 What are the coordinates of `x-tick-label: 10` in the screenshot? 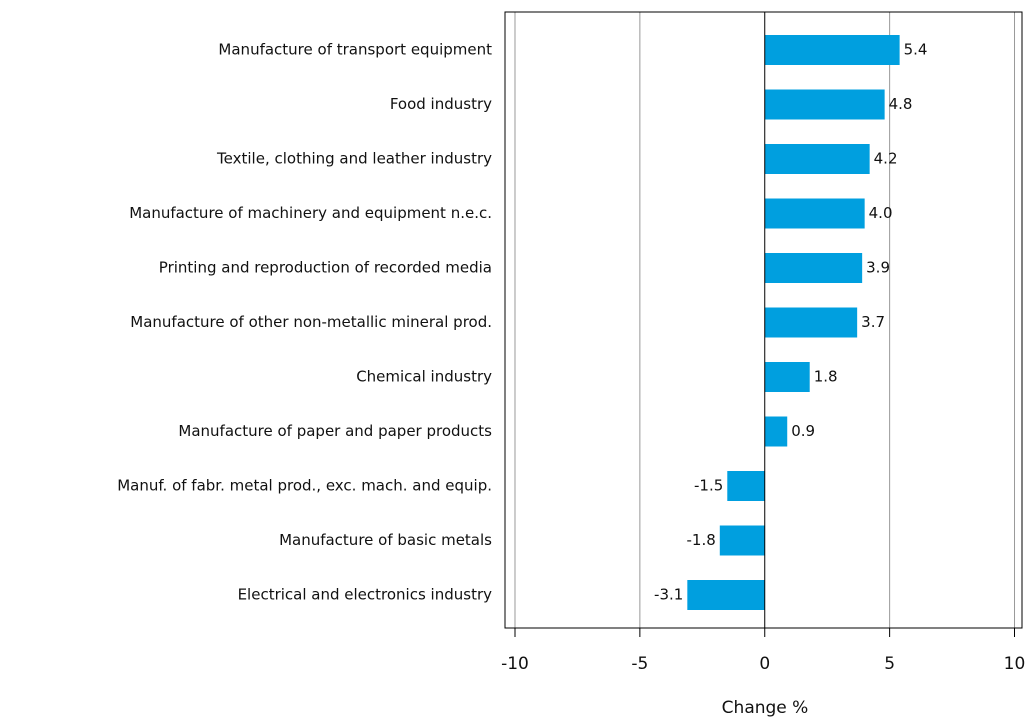 It's located at (1015, 664).